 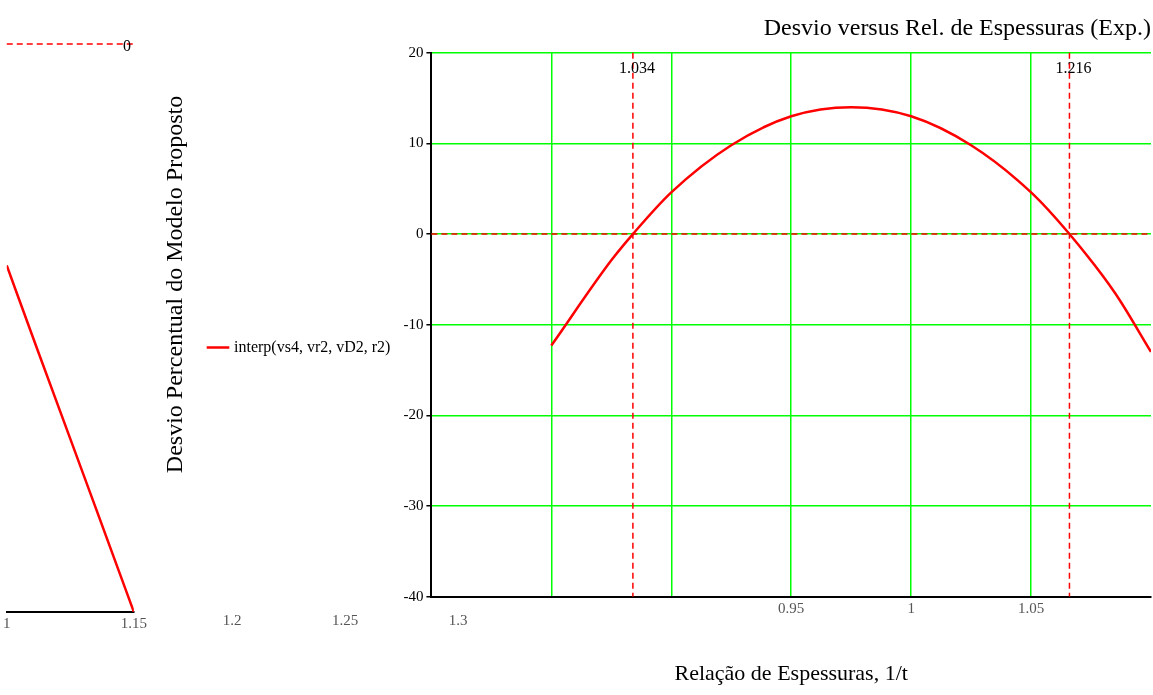 What do you see at coordinates (413, 414) in the screenshot?
I see `y-tick-label: -20` at bounding box center [413, 414].